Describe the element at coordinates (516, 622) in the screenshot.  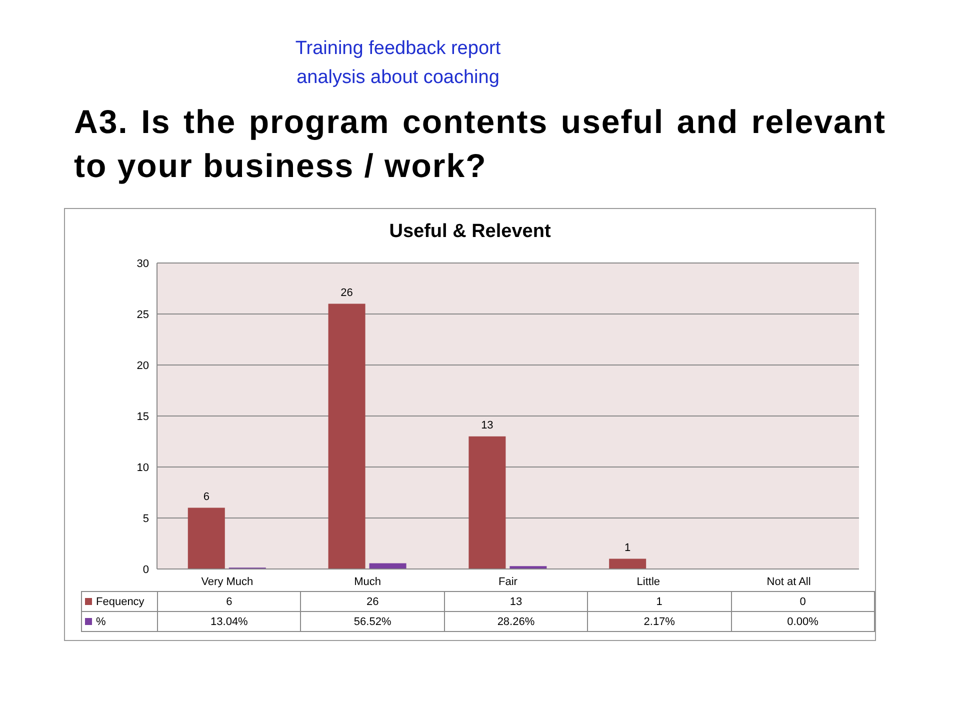
I see `data-label: 28.26%` at that location.